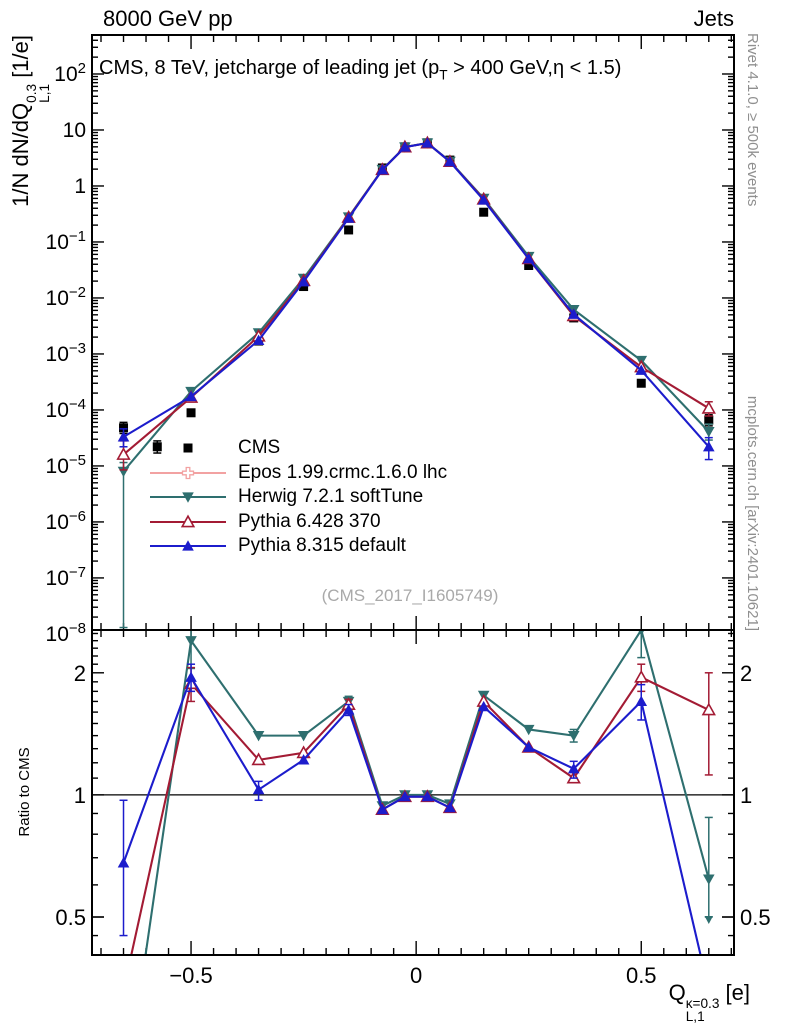  I want to click on cms-marker-icon, so click(188, 448).